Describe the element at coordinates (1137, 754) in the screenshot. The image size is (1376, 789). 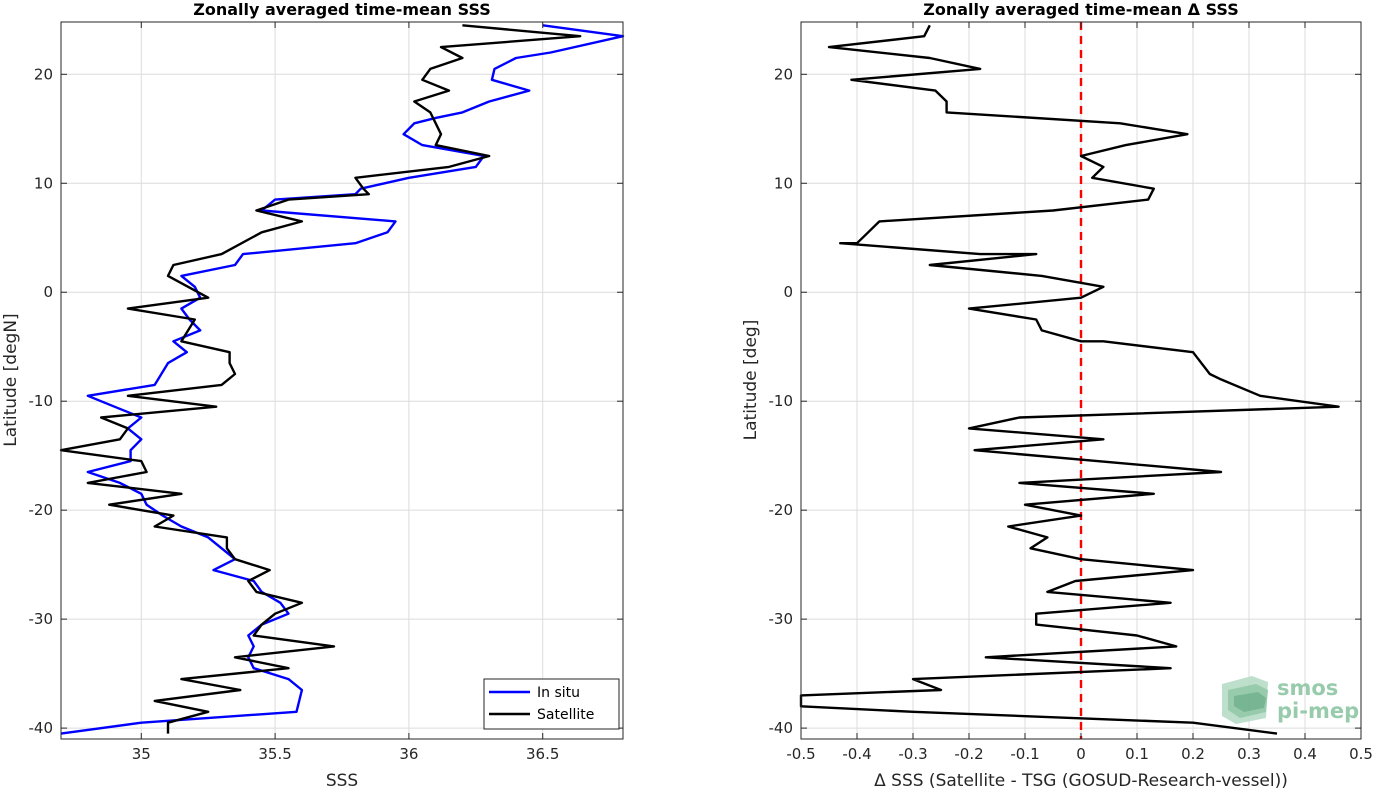
I see `x-tick-label: 0.1` at that location.